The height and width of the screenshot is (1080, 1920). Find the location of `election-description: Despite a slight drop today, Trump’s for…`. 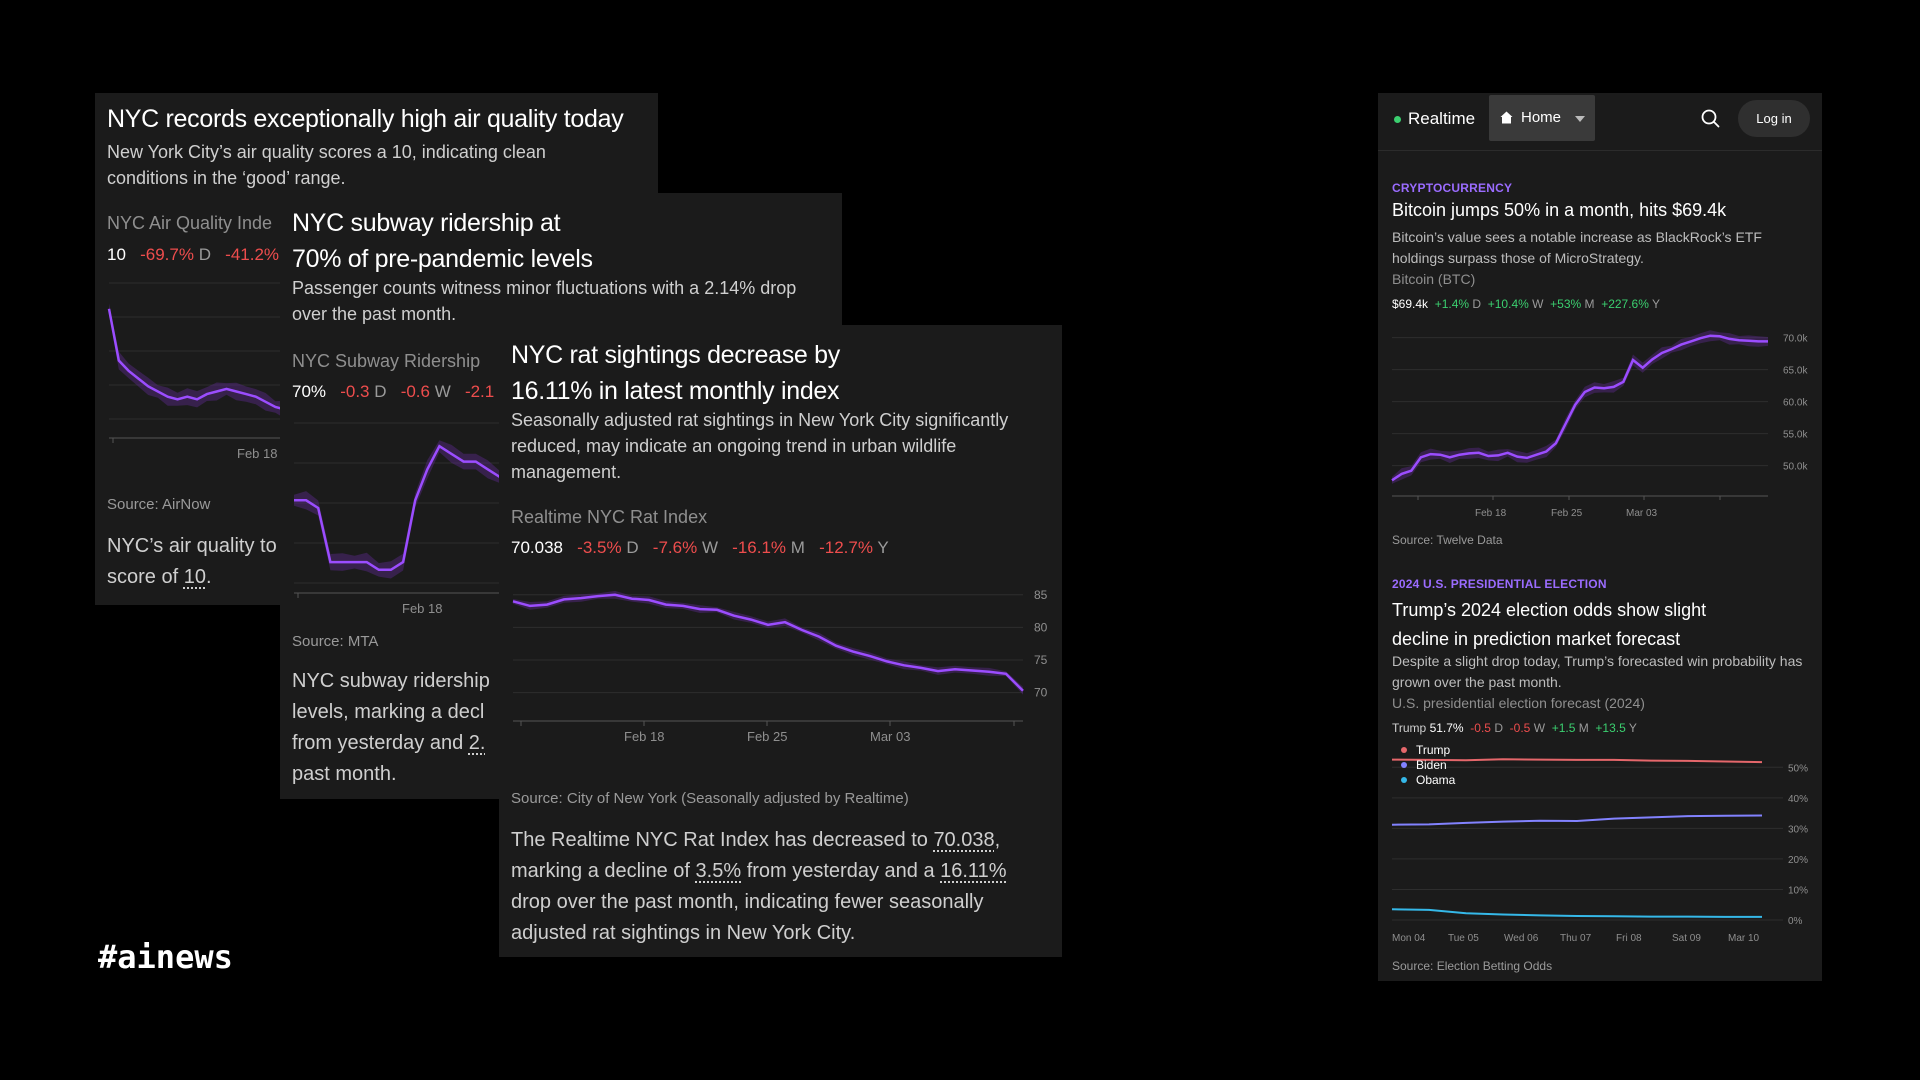

election-description: Despite a slight drop today, Trump’s for… is located at coordinates (1597, 671).